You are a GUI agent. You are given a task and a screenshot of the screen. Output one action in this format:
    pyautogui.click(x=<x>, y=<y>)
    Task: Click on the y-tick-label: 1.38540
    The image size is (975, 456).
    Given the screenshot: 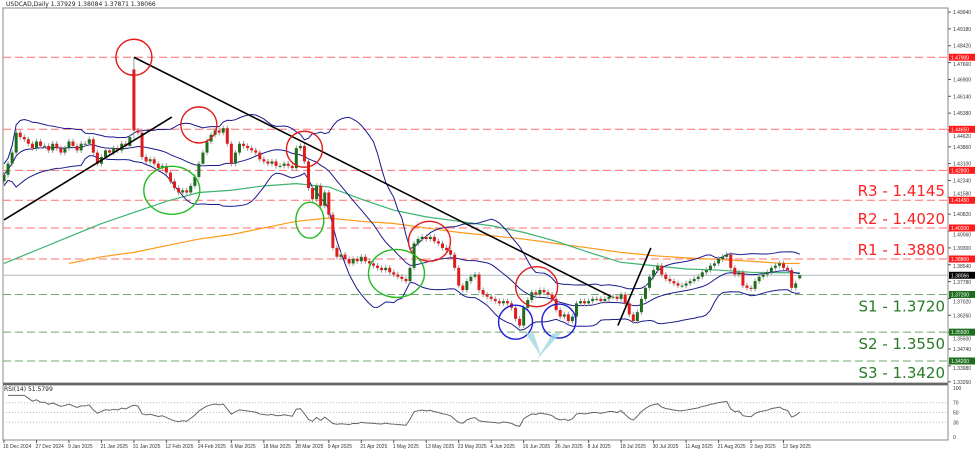 What is the action you would take?
    pyautogui.click(x=962, y=267)
    